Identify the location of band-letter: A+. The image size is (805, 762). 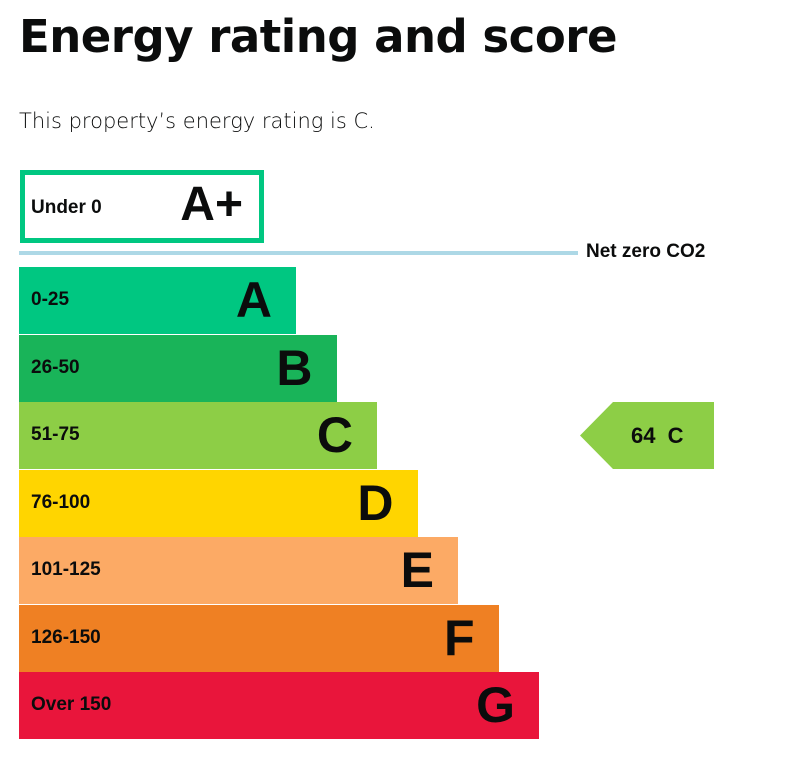
(211, 204).